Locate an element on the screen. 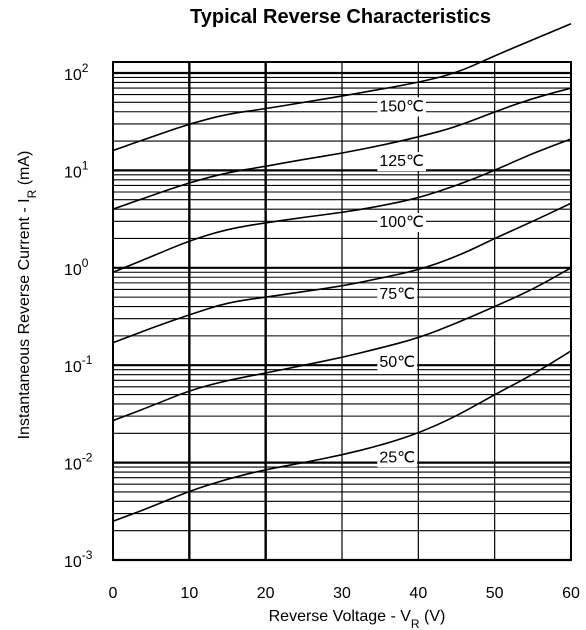 The image size is (586, 630). series-label-4: 50℃ is located at coordinates (397, 363).